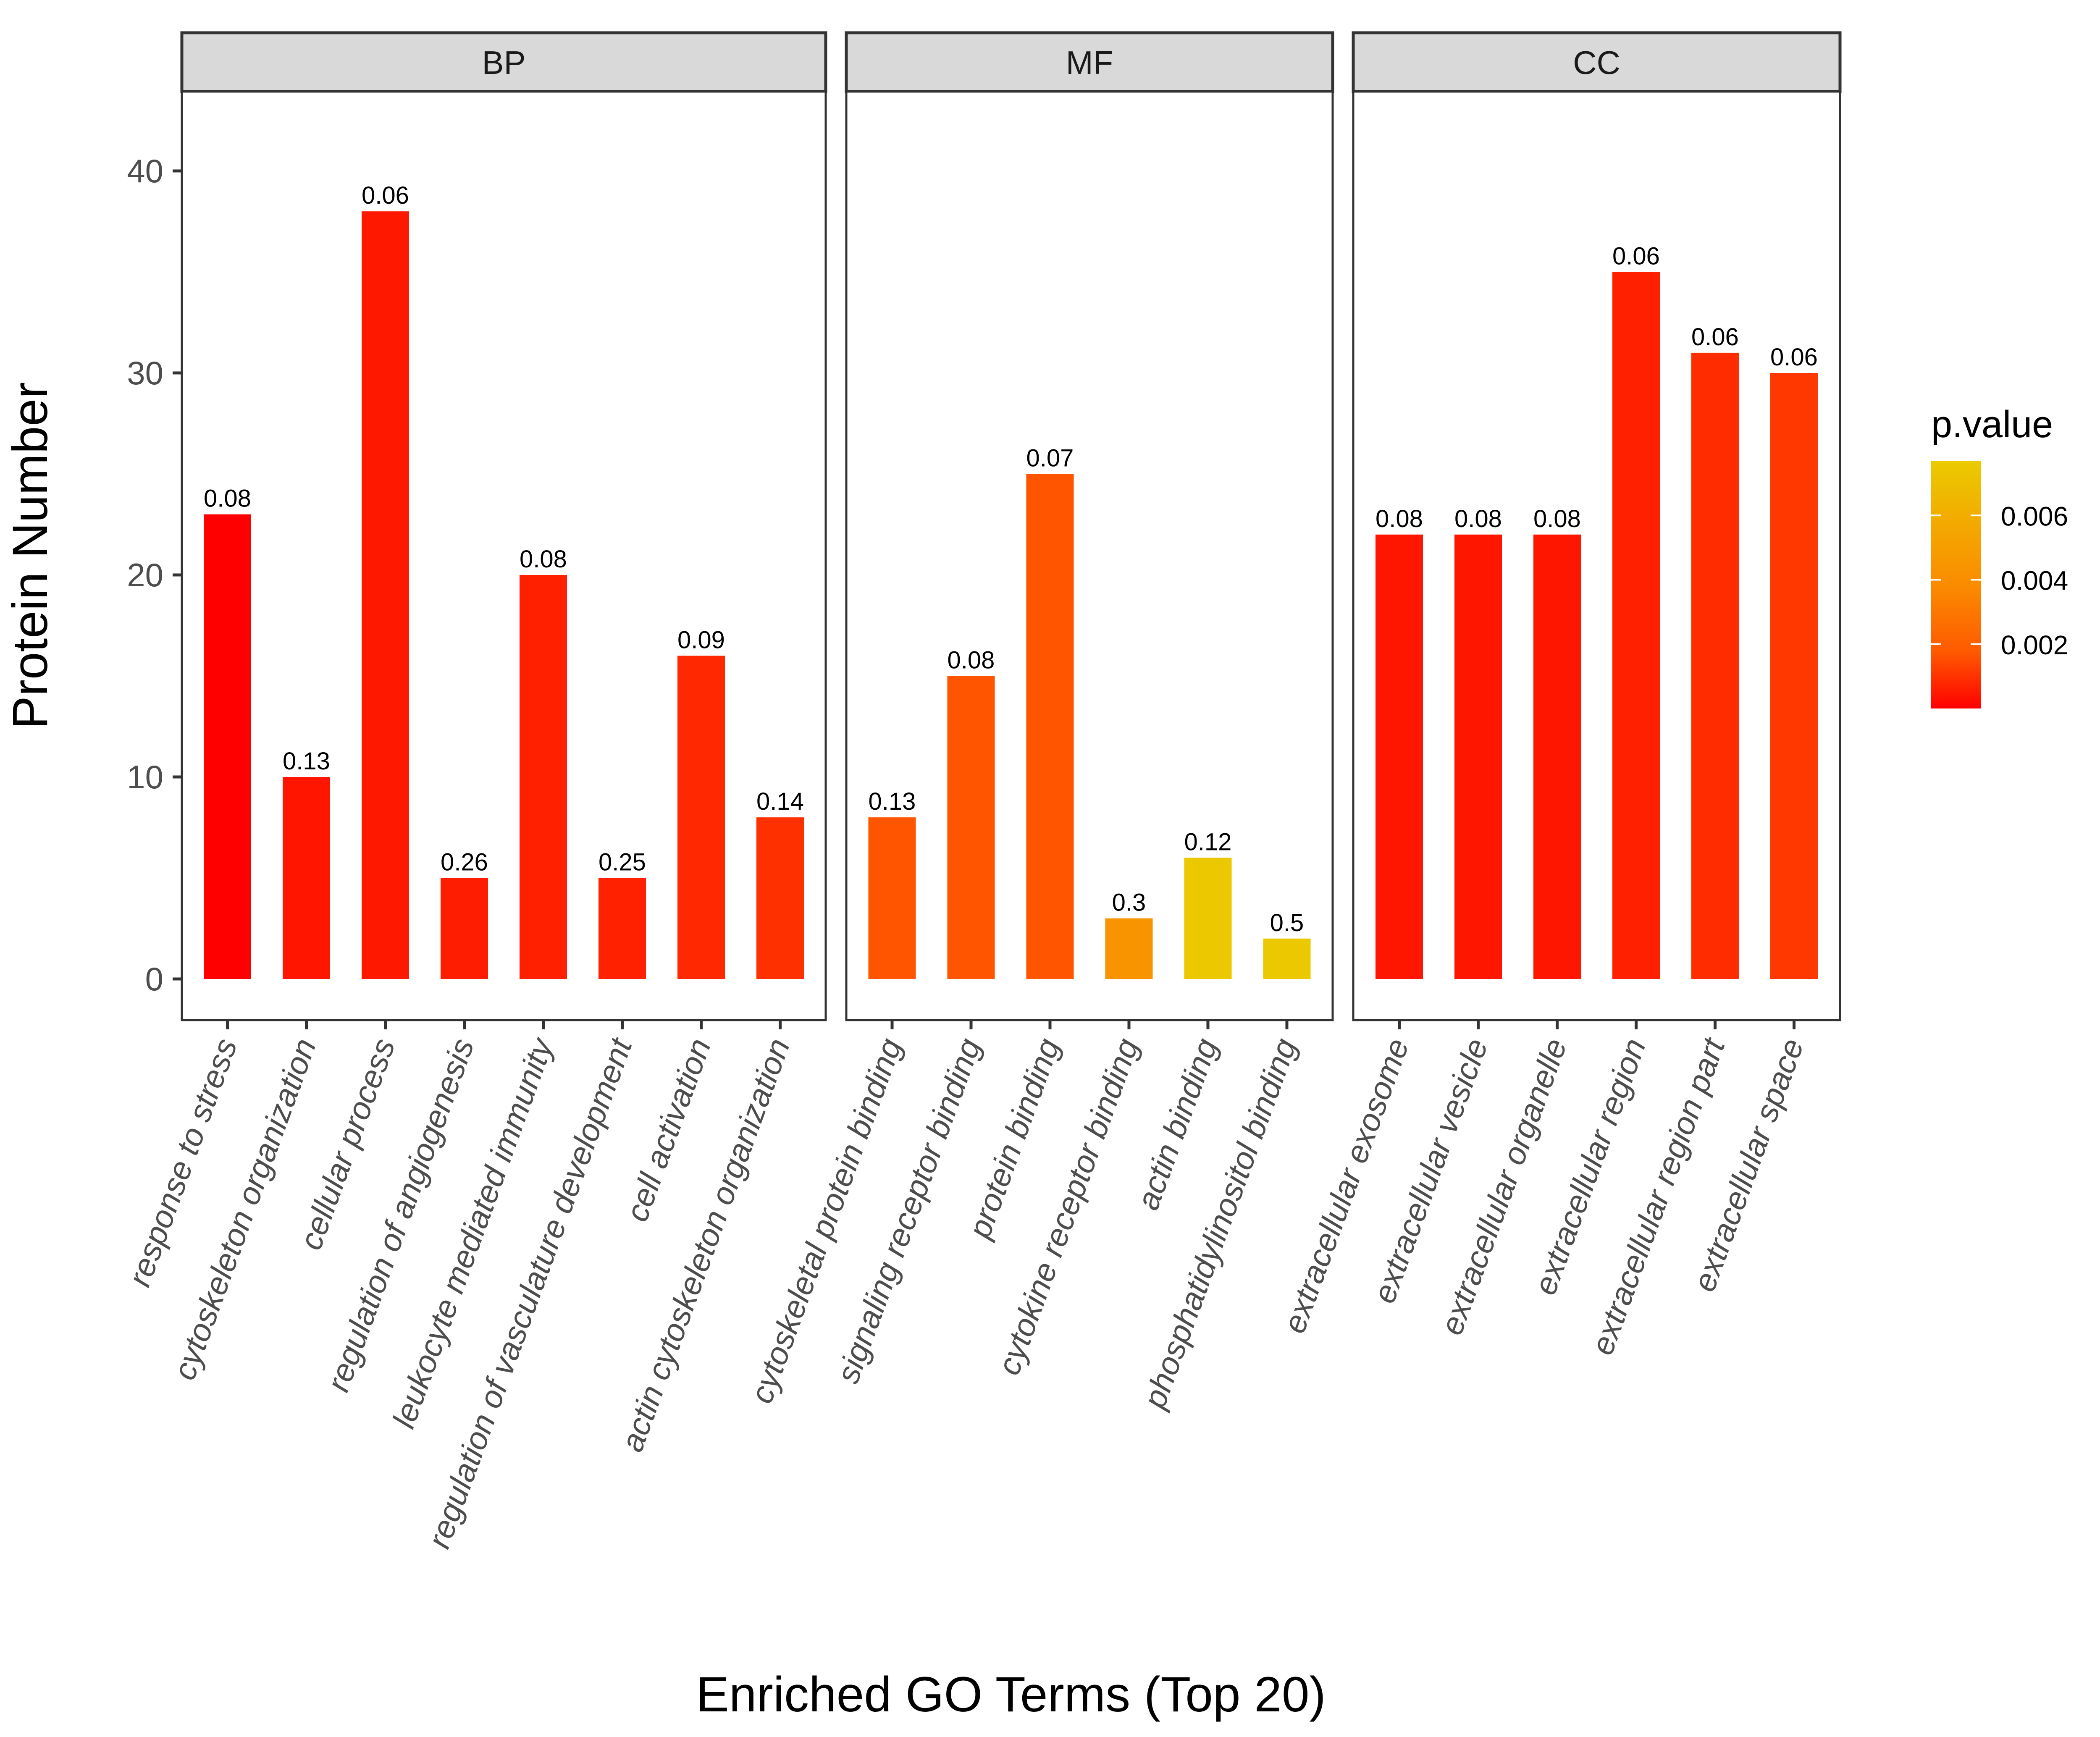  I want to click on x-tick-label: cell activation, so click(668, 1130).